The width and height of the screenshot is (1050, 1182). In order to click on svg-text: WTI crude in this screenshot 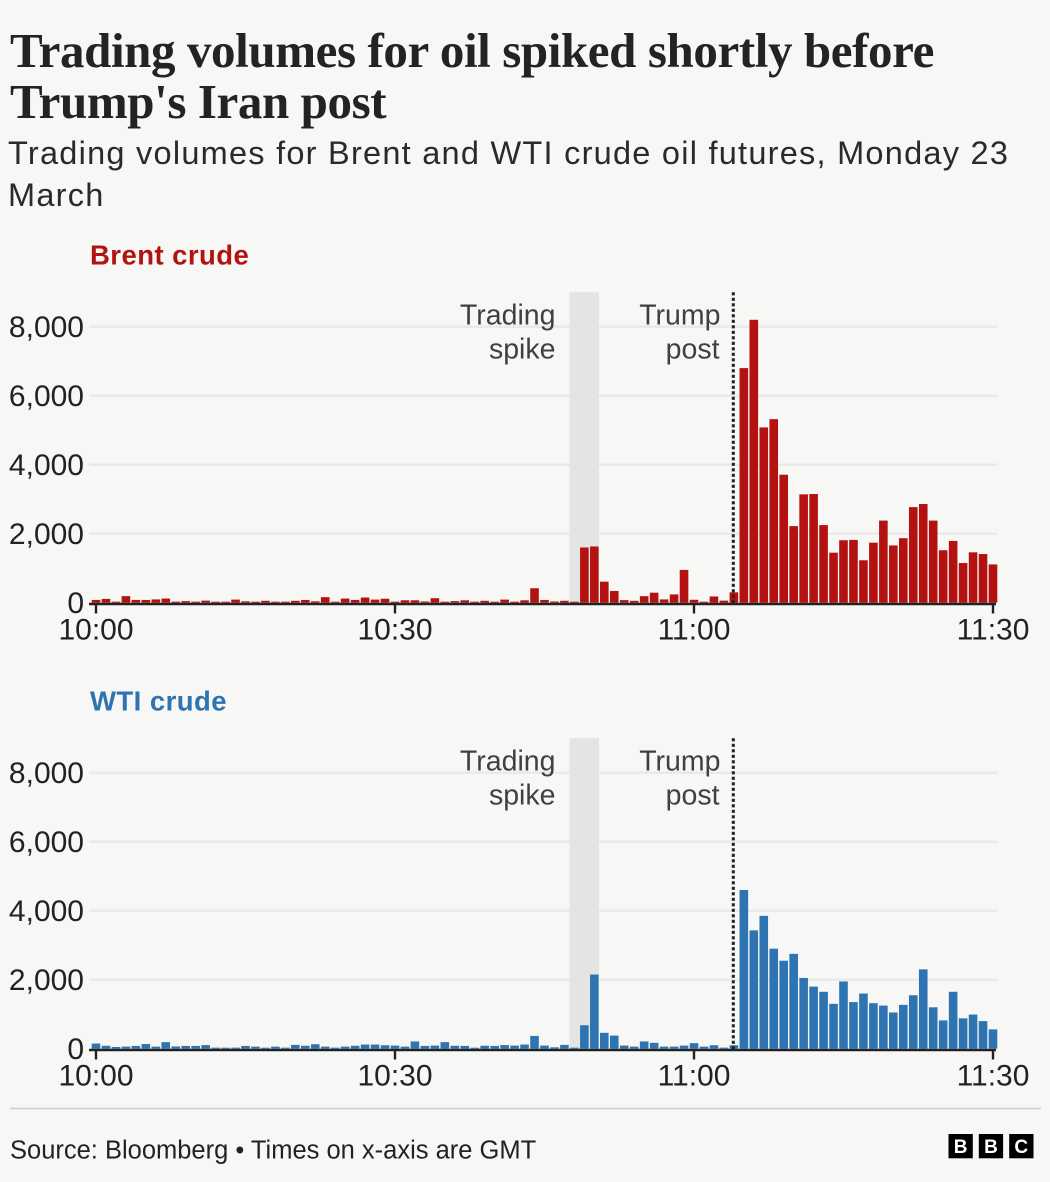, I will do `click(158, 700)`.